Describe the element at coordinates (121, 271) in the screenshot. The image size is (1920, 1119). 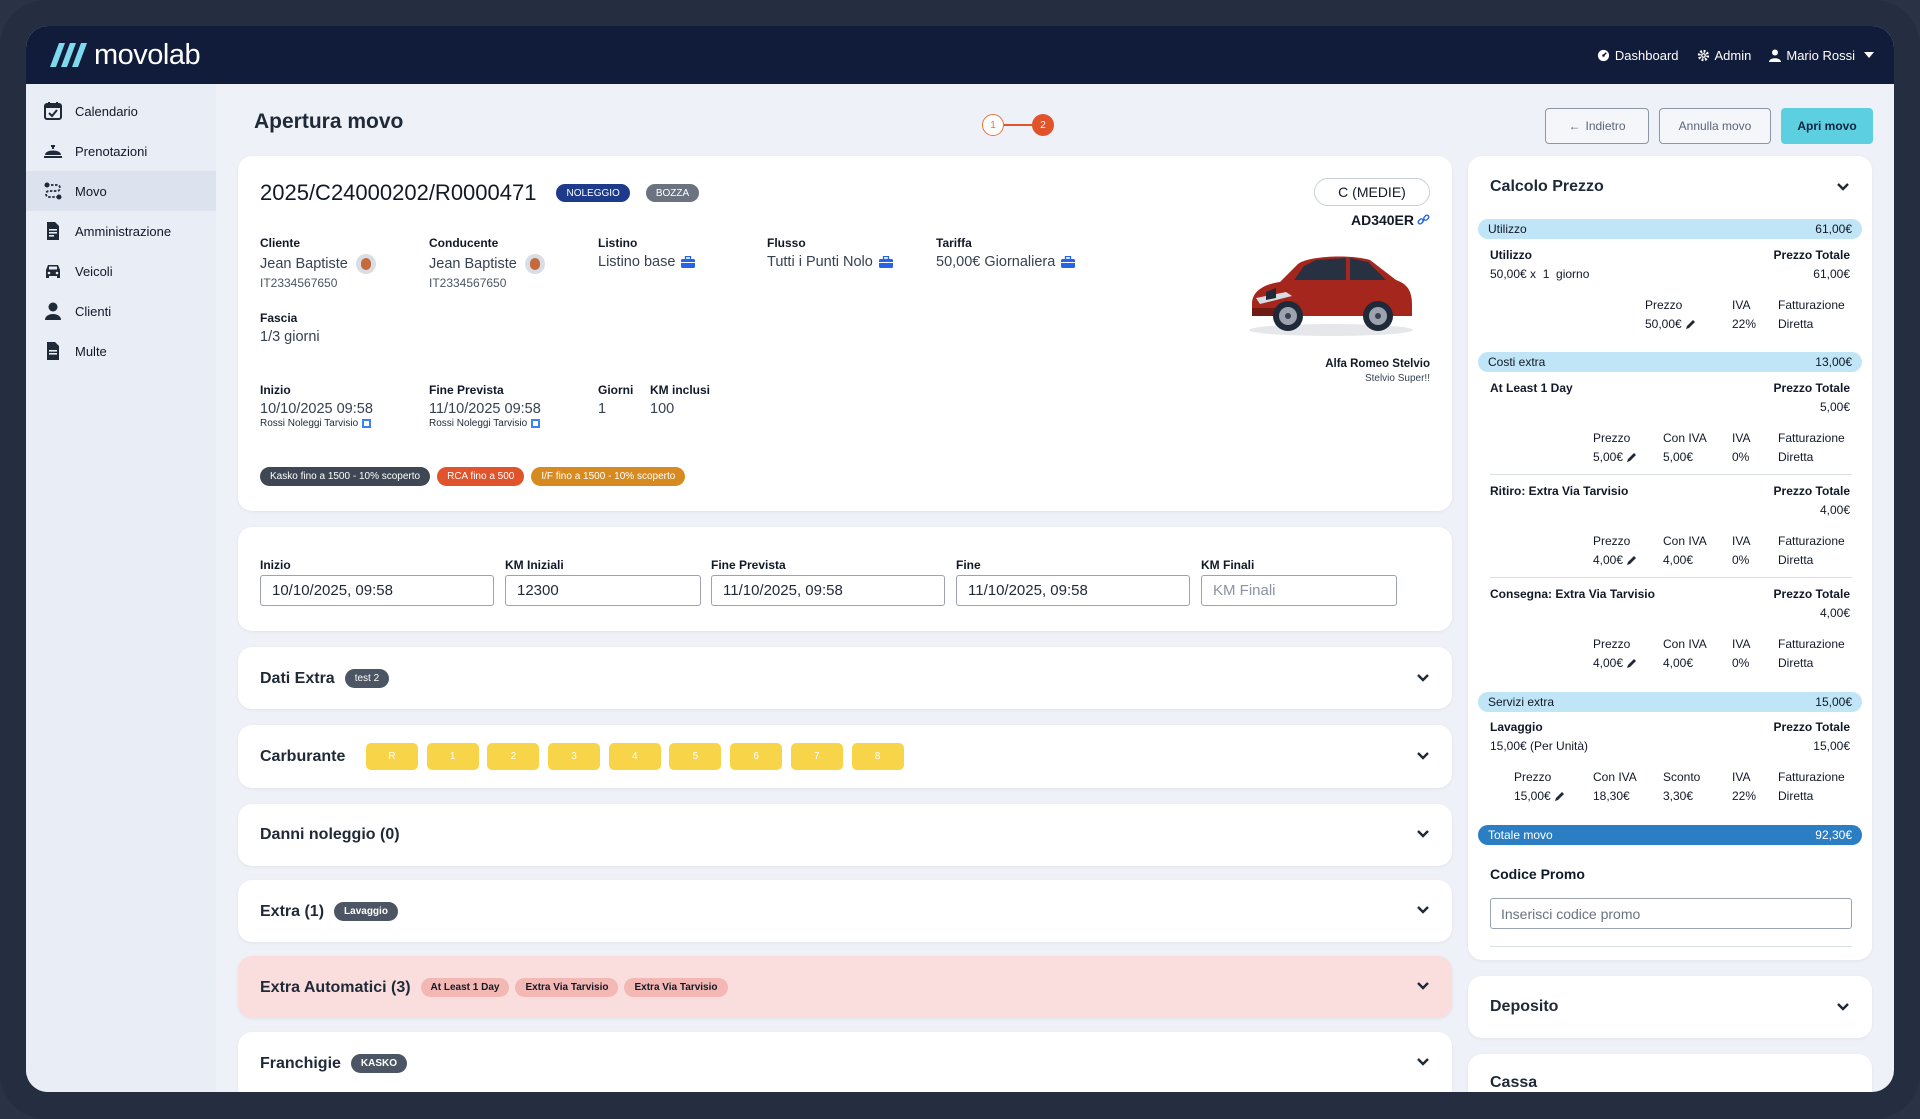
I see `sidebar-item-veicoli: Veicoli` at that location.